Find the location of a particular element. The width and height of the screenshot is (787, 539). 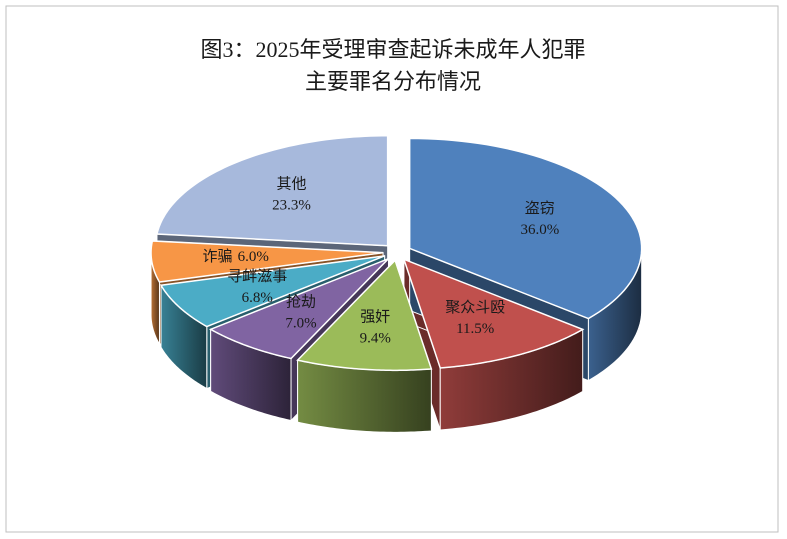

category-label: 强奸 is located at coordinates (375, 316).